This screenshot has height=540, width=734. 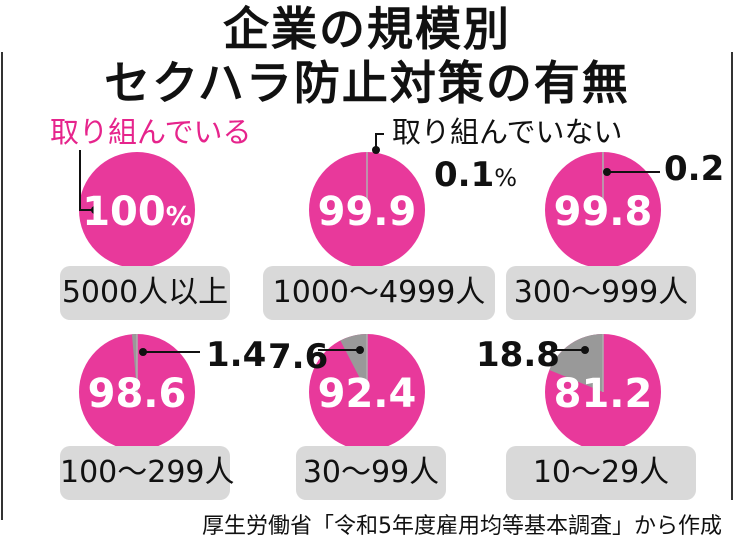 I want to click on pie-value-number-5: 92.4, so click(x=367, y=394).